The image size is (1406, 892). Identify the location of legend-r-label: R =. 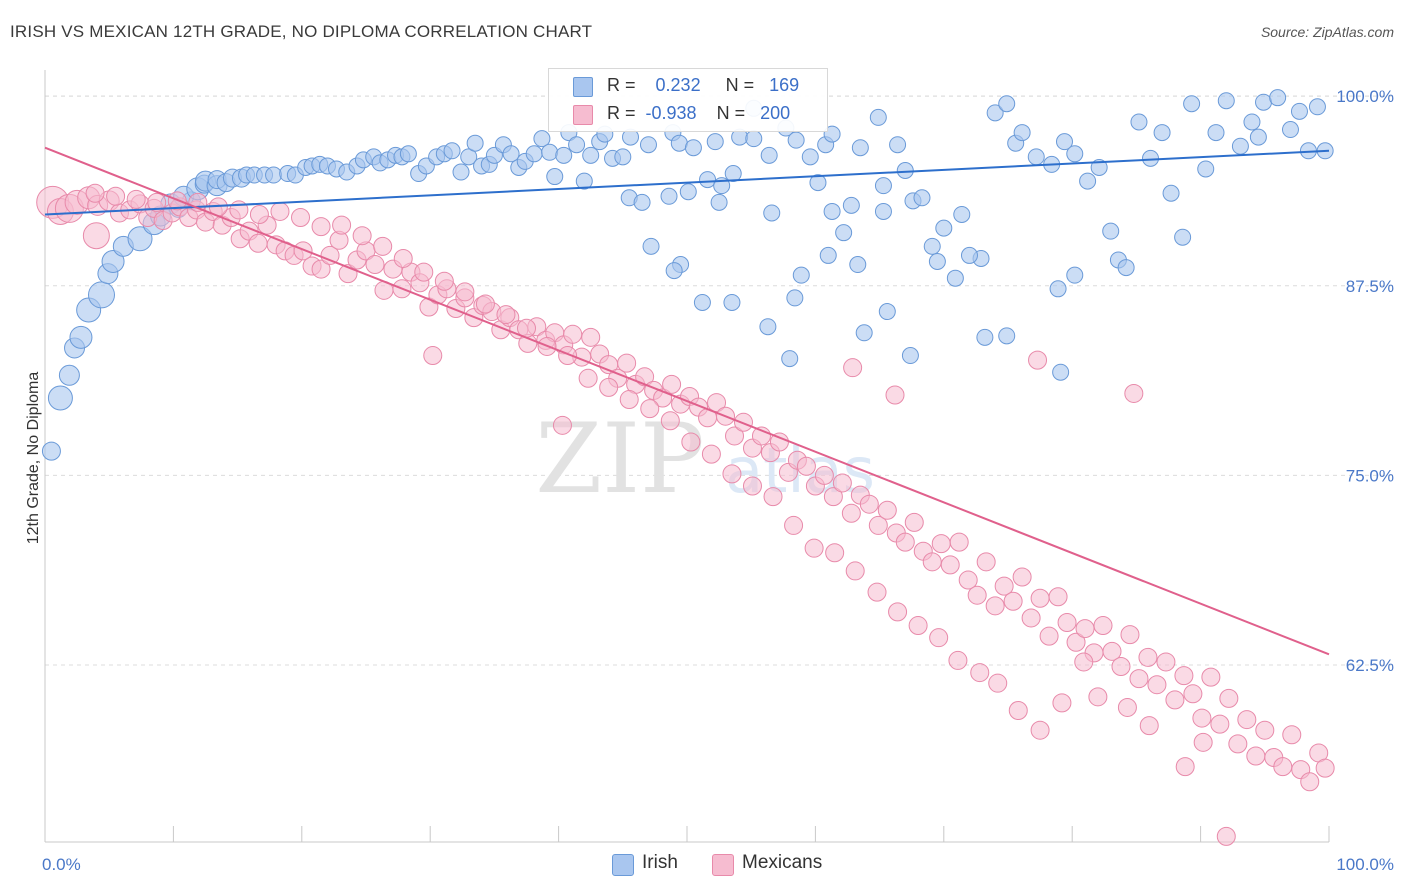
(621, 113).